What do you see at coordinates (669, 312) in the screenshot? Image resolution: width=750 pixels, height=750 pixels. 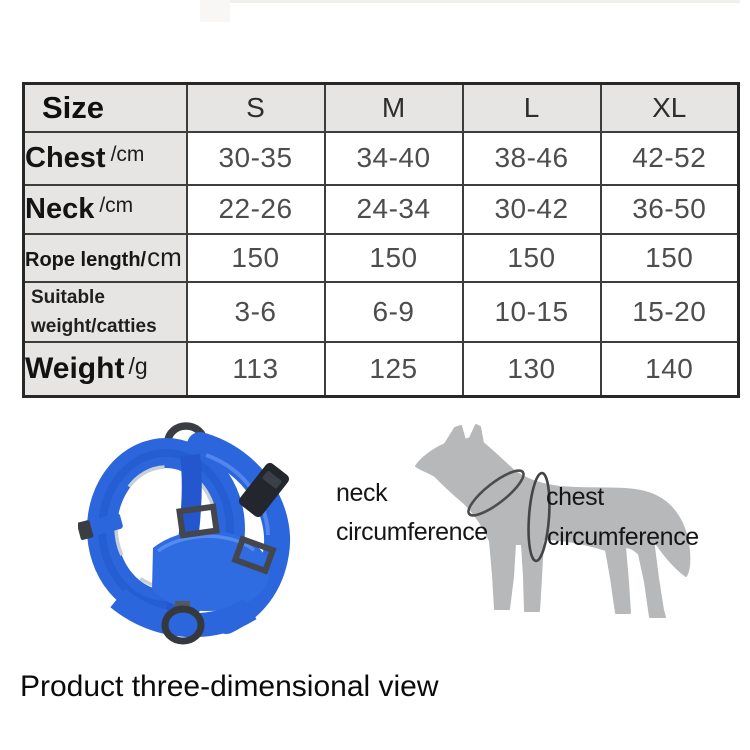 I see `table-cell: 15-20` at bounding box center [669, 312].